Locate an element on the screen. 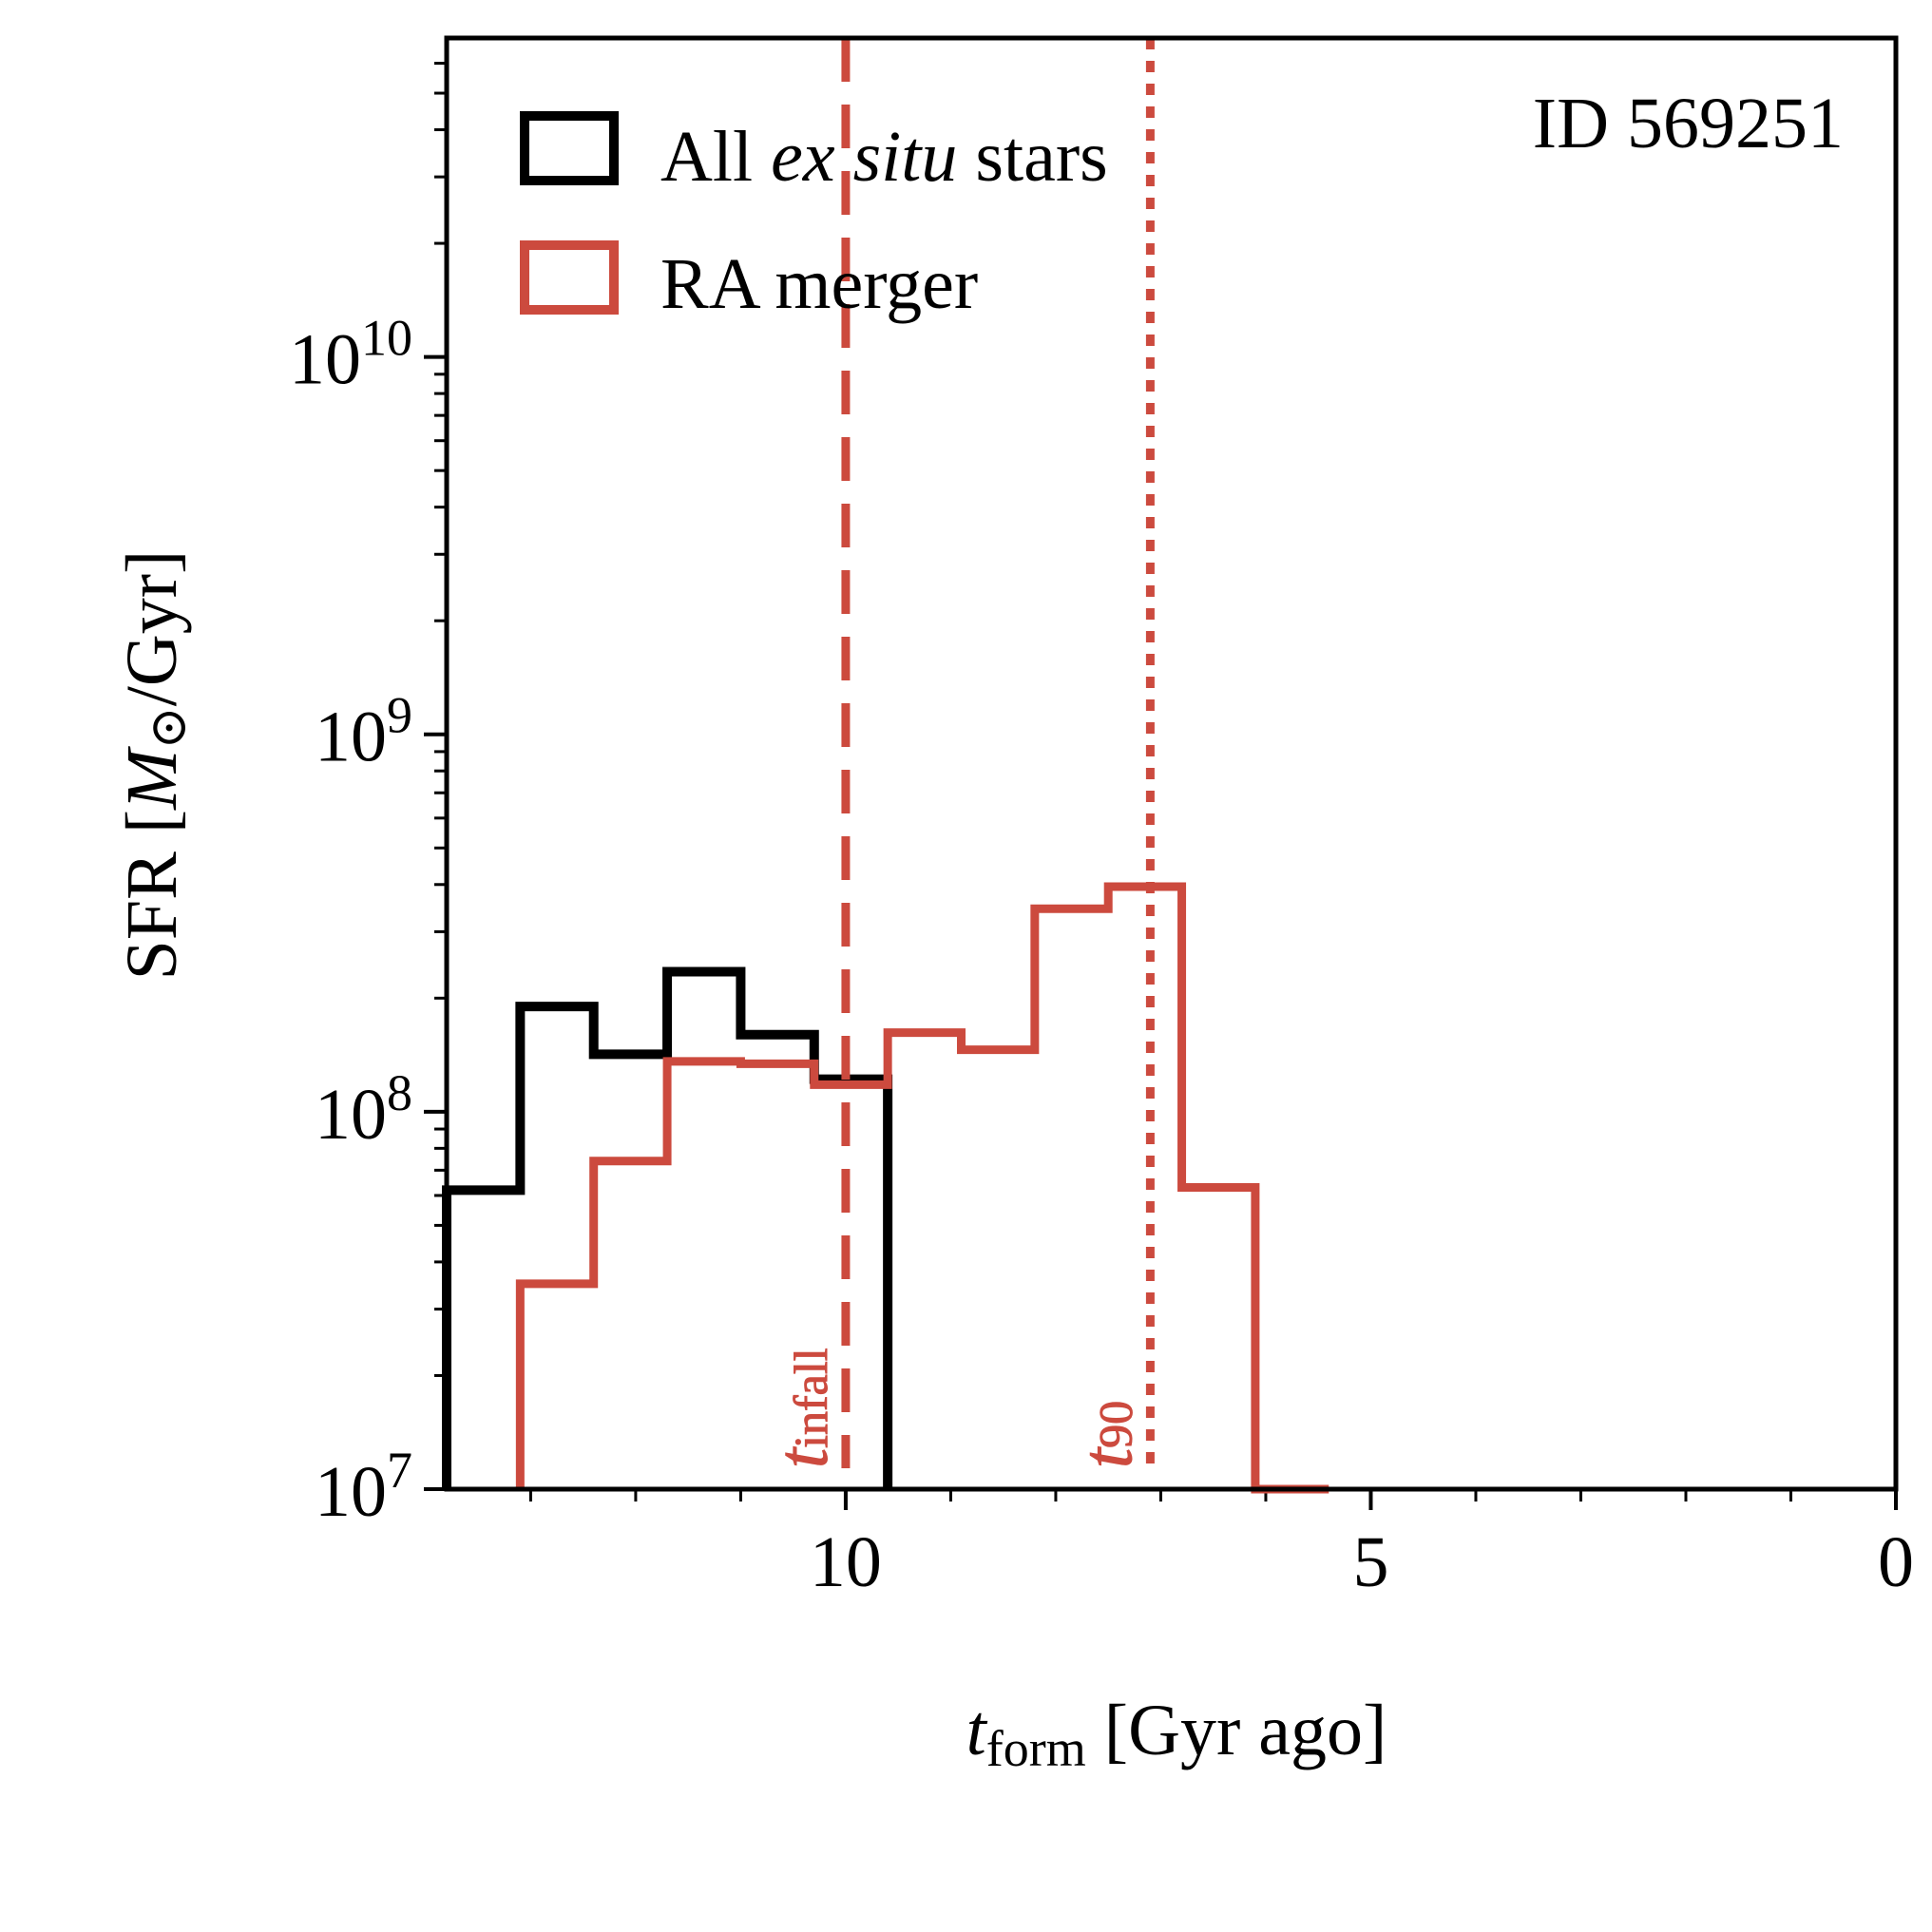 The width and height of the screenshot is (1932, 1932). legend: All ex situ stars RA merger is located at coordinates (814, 217).